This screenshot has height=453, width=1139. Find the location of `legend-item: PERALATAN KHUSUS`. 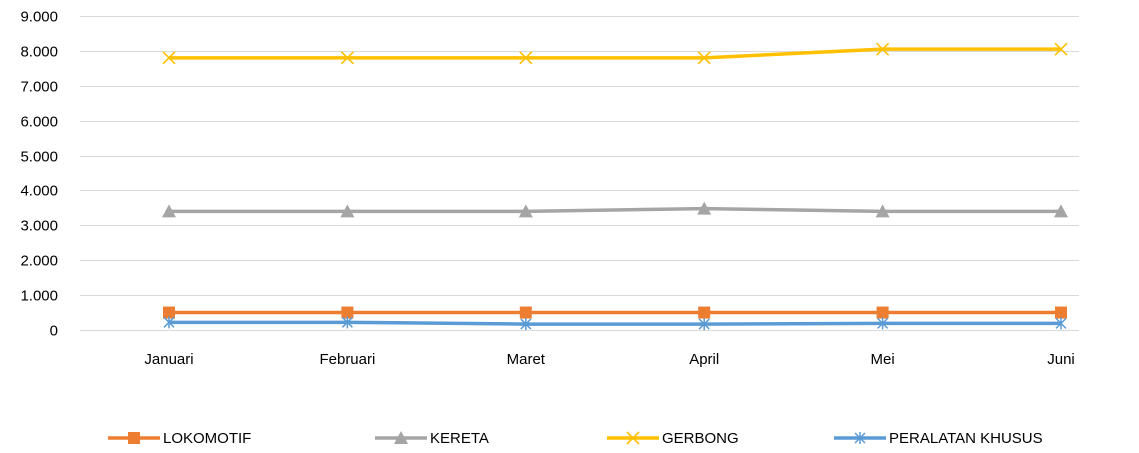

legend-item: PERALATAN KHUSUS is located at coordinates (938, 438).